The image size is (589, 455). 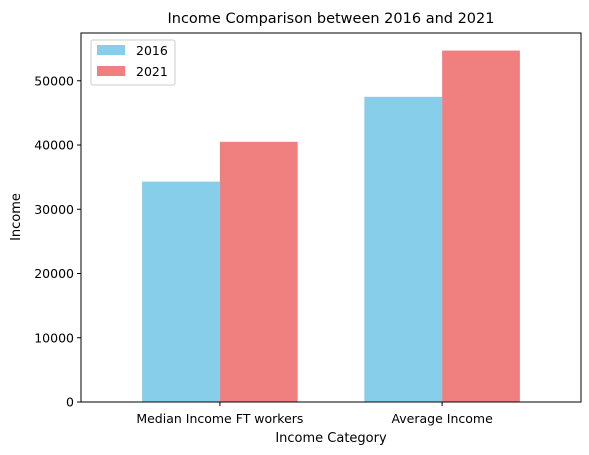 I want to click on y-tick-label-4: 40000, so click(x=54, y=145).